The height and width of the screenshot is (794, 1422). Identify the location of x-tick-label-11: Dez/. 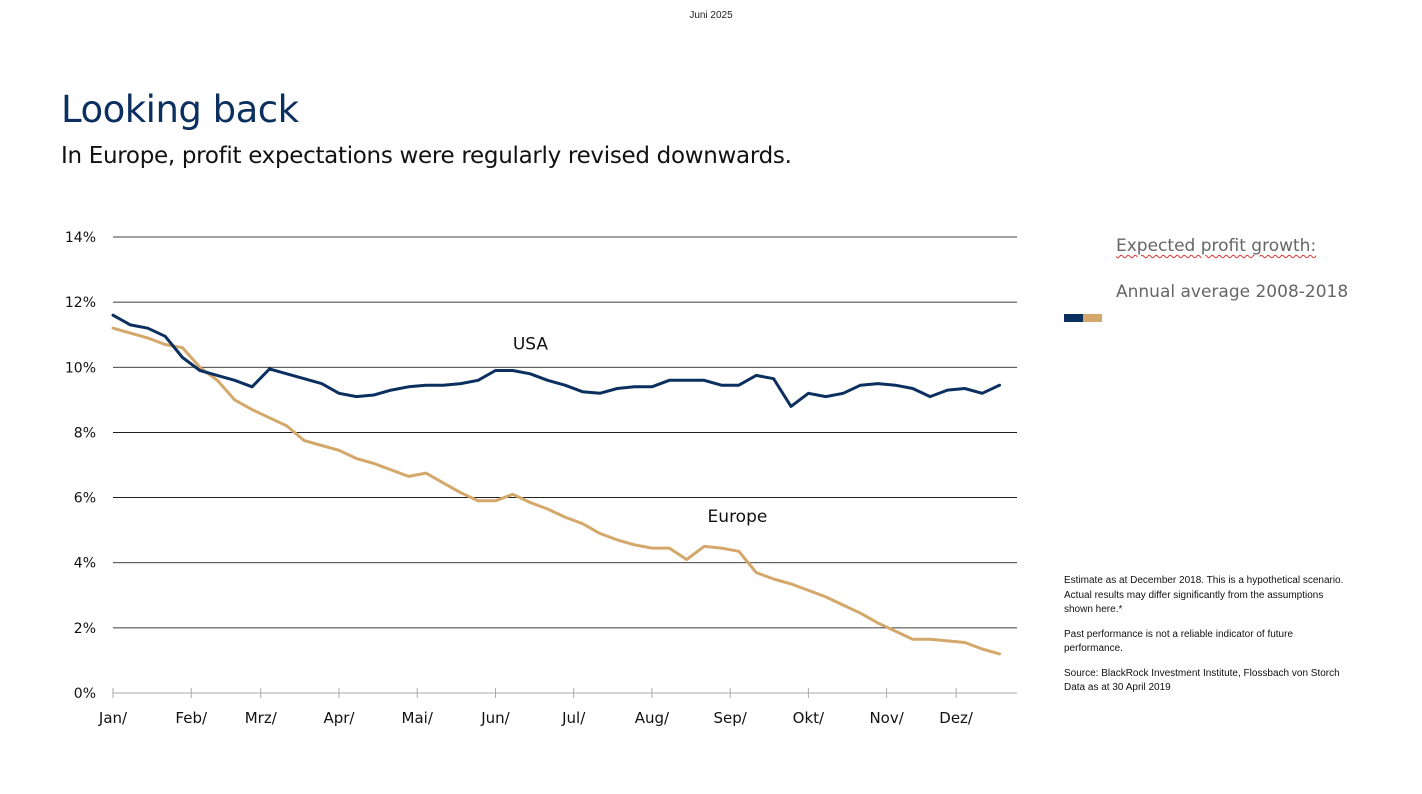
(956, 718).